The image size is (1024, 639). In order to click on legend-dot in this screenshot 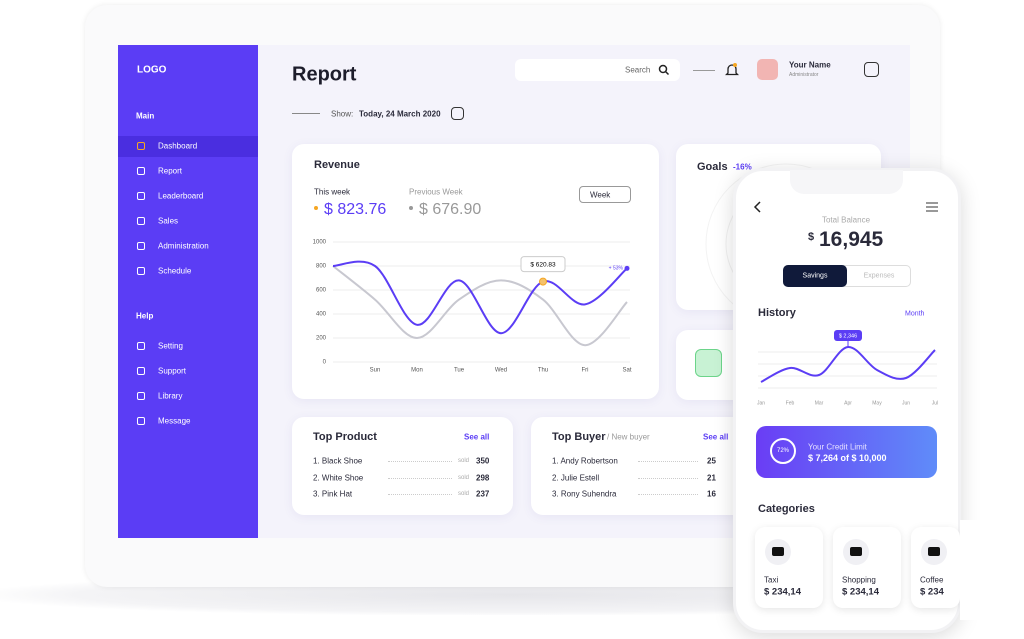, I will do `click(316, 208)`.